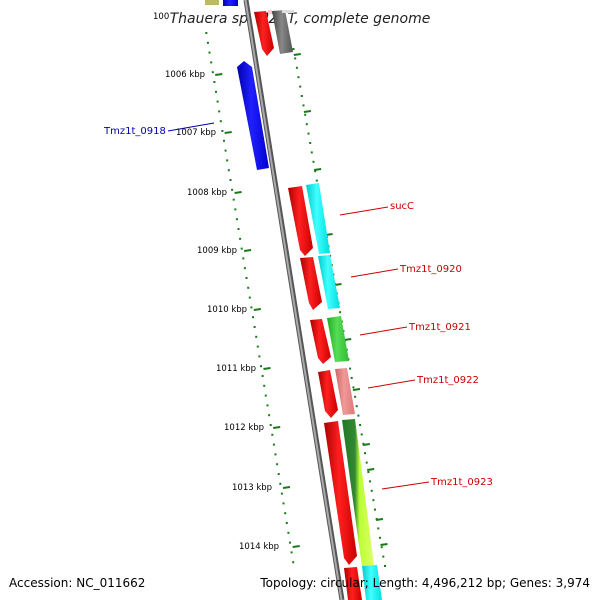  I want to click on blast-hit-succ, so click(318, 218).